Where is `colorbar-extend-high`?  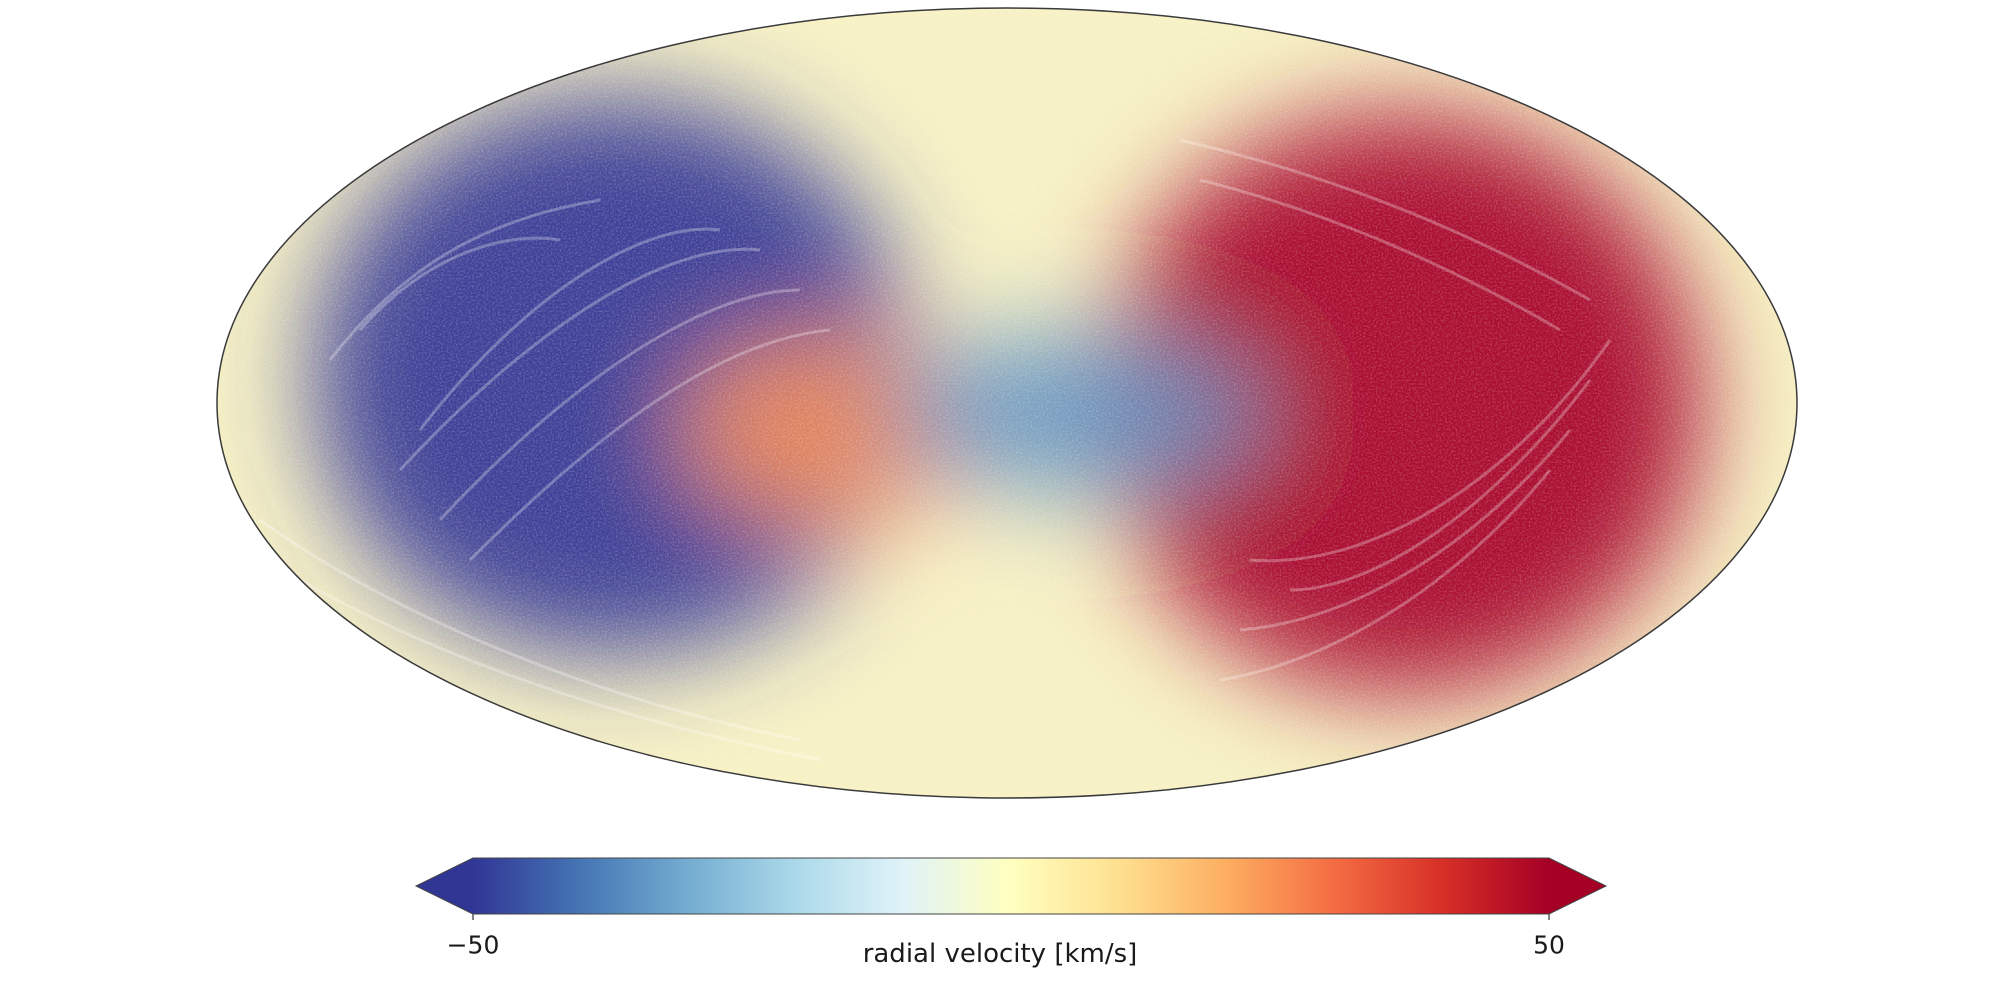 colorbar-extend-high is located at coordinates (1577, 886).